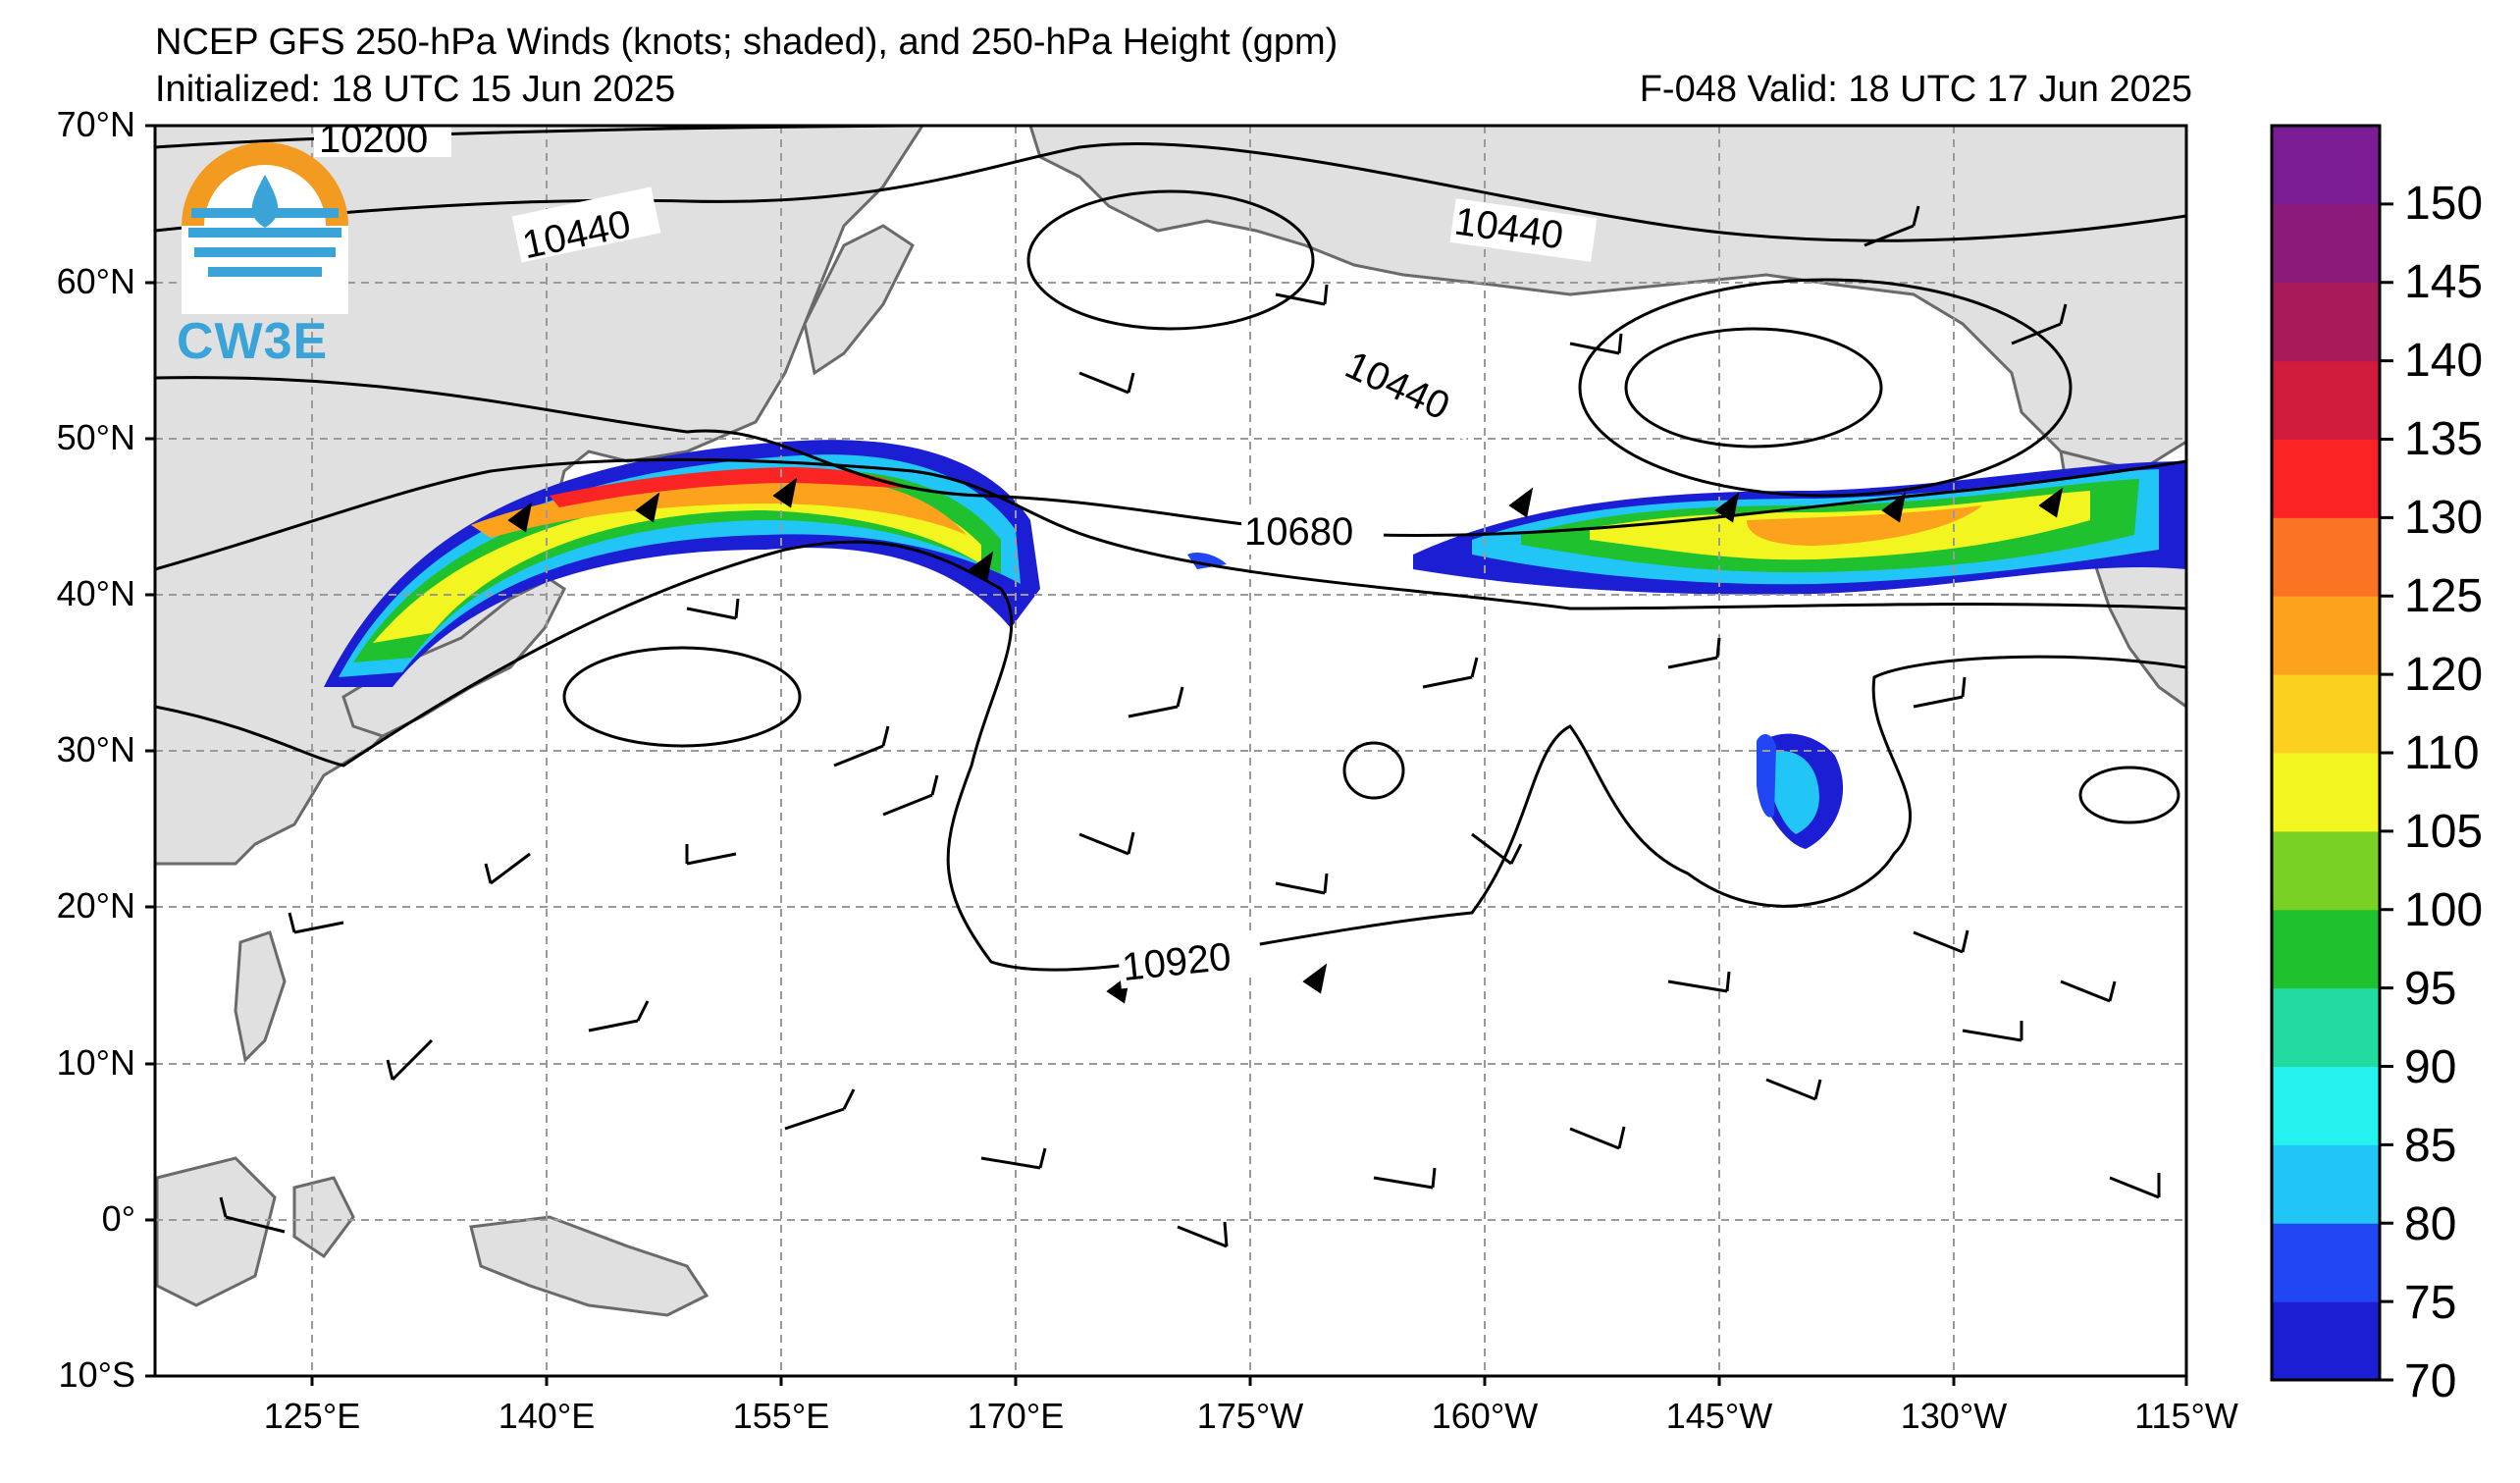 The image size is (2520, 1483). What do you see at coordinates (2430, 1146) in the screenshot?
I see `colorbar-label-85: 85` at bounding box center [2430, 1146].